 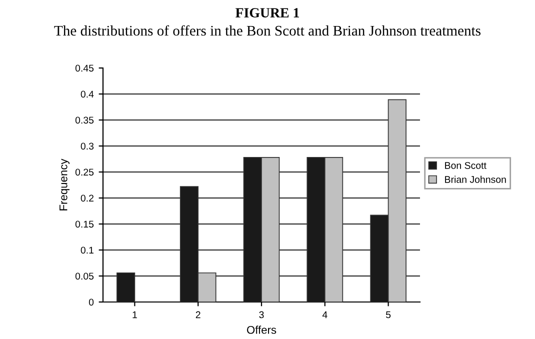 I want to click on chart-subtitle: The distributions of offers in the Bon Scott and Brian Johnson treatments, so click(x=267, y=30).